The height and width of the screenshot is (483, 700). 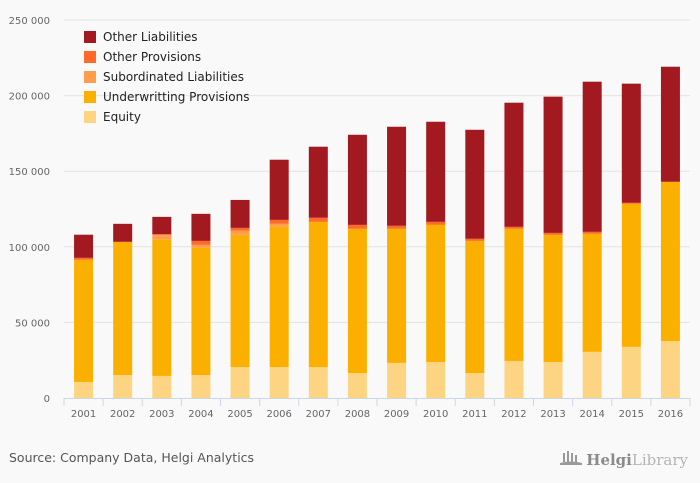 I want to click on bar-stack-2006, so click(x=279, y=278).